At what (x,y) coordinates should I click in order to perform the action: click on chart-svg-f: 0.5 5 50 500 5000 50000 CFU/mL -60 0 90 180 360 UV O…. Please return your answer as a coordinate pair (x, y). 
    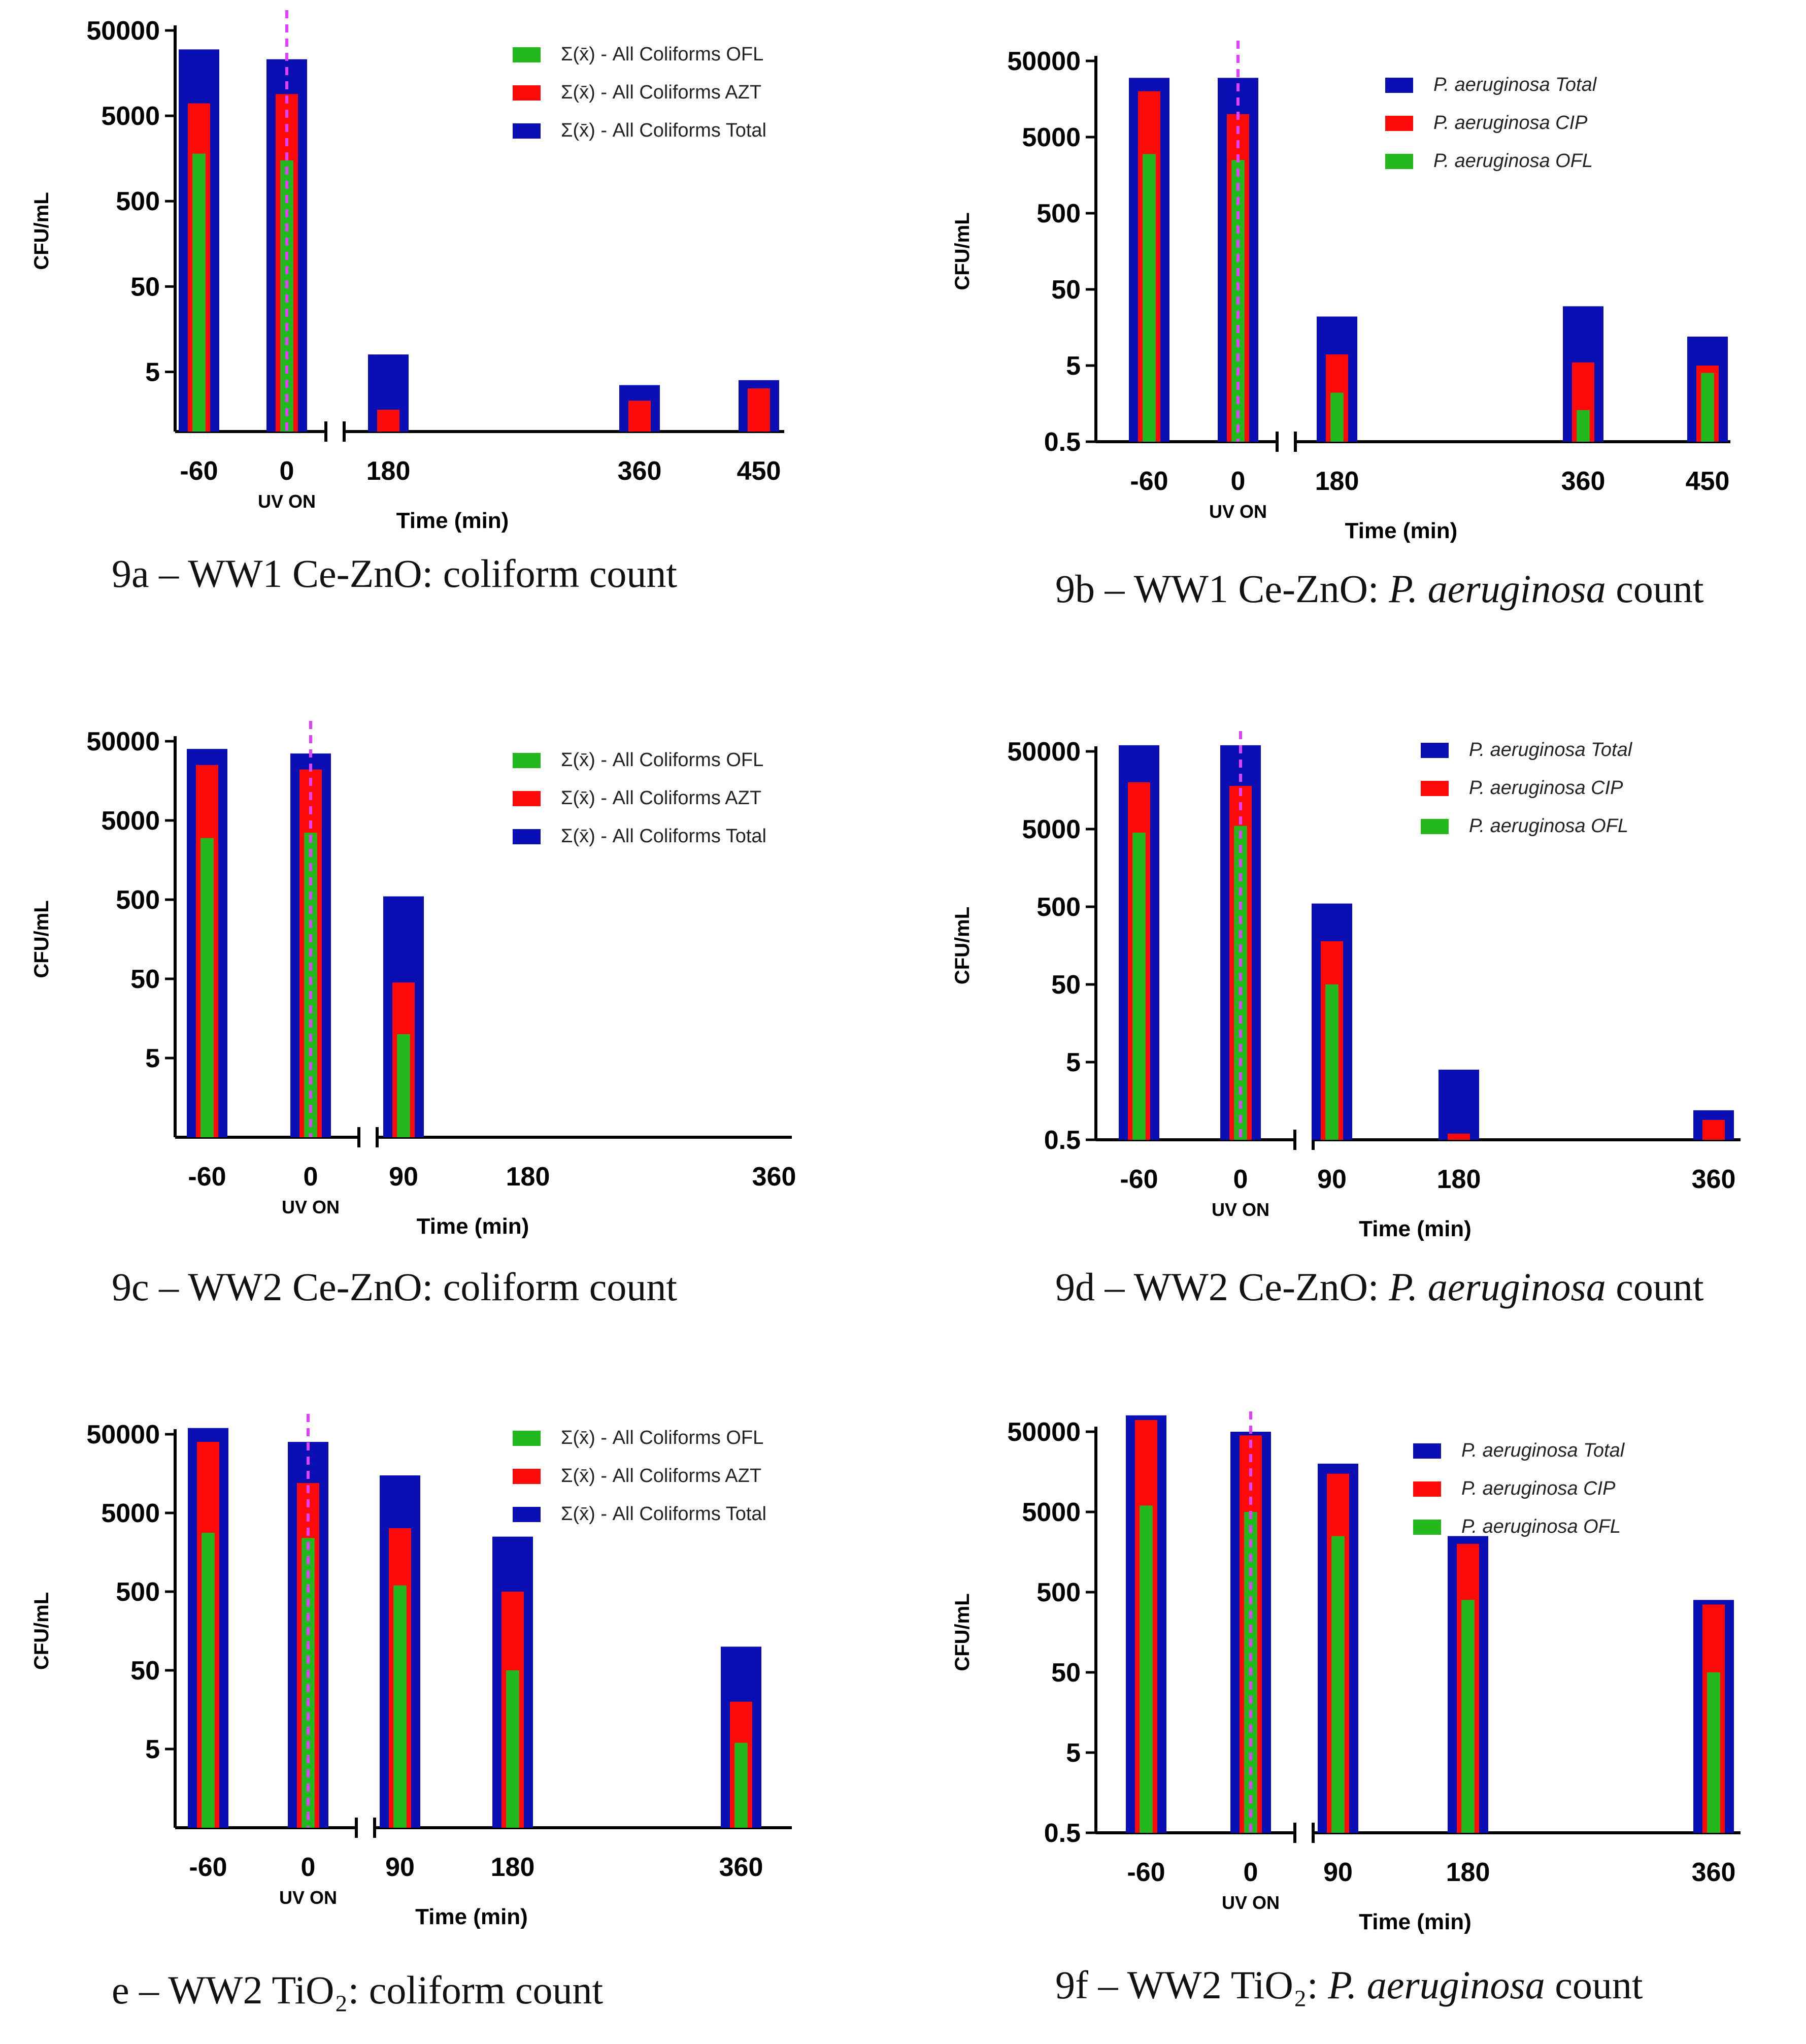
    Looking at the image, I should click on (1346, 1672).